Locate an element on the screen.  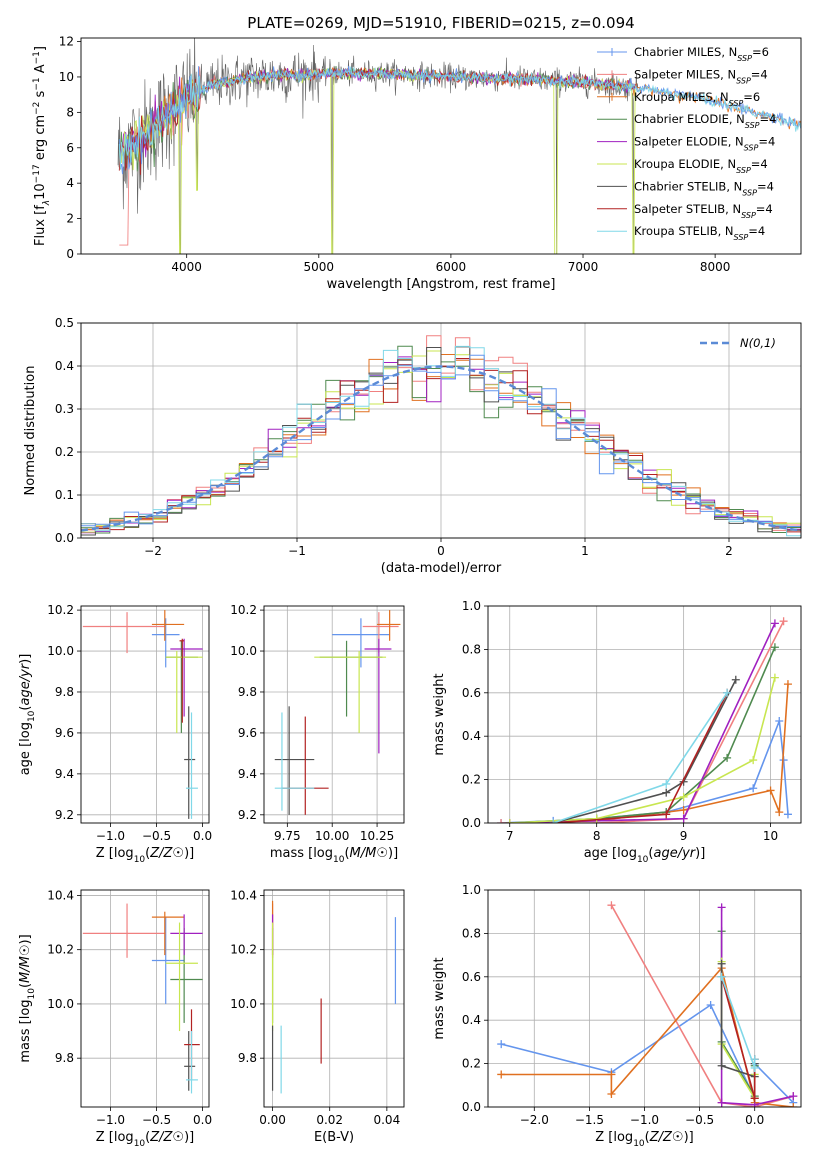
x-tick-label: 0 is located at coordinates (441, 551).